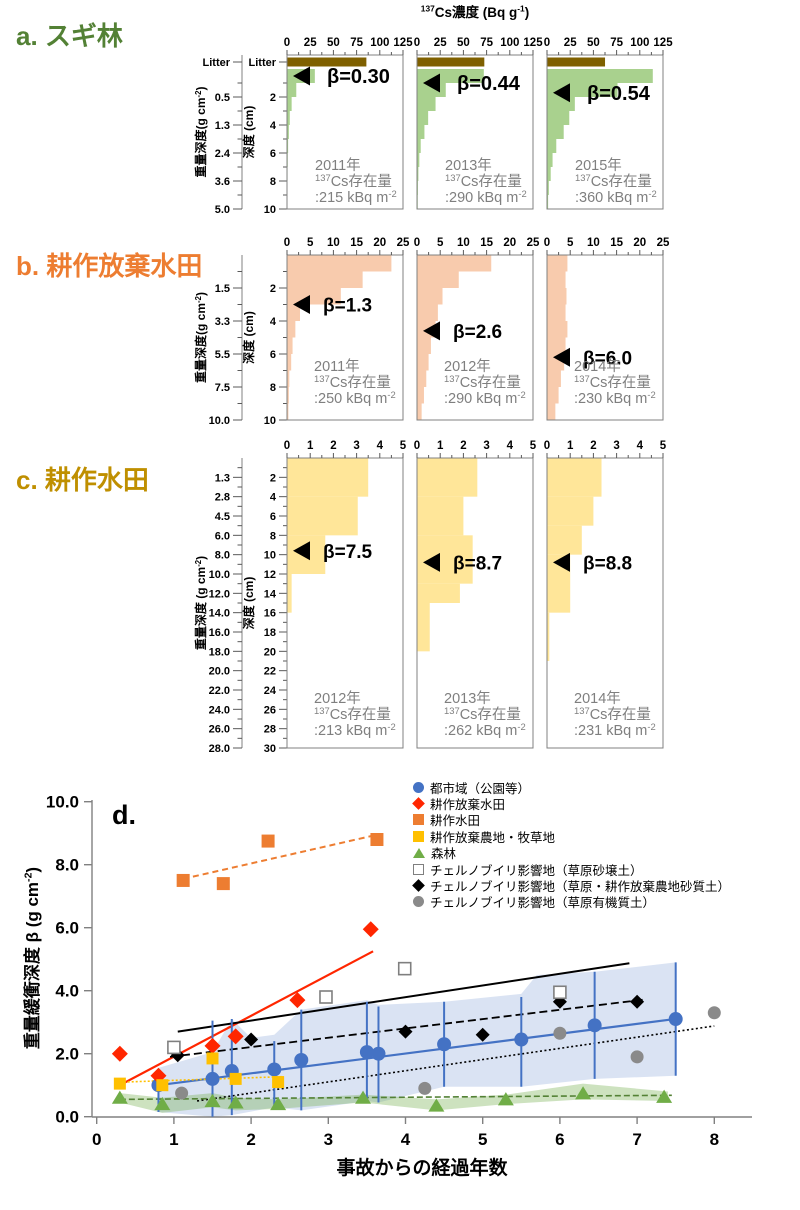 Image resolution: width=800 pixels, height=1210 pixels. Describe the element at coordinates (403, 997) in the screenshot. I see `upper-black-trend` at that location.